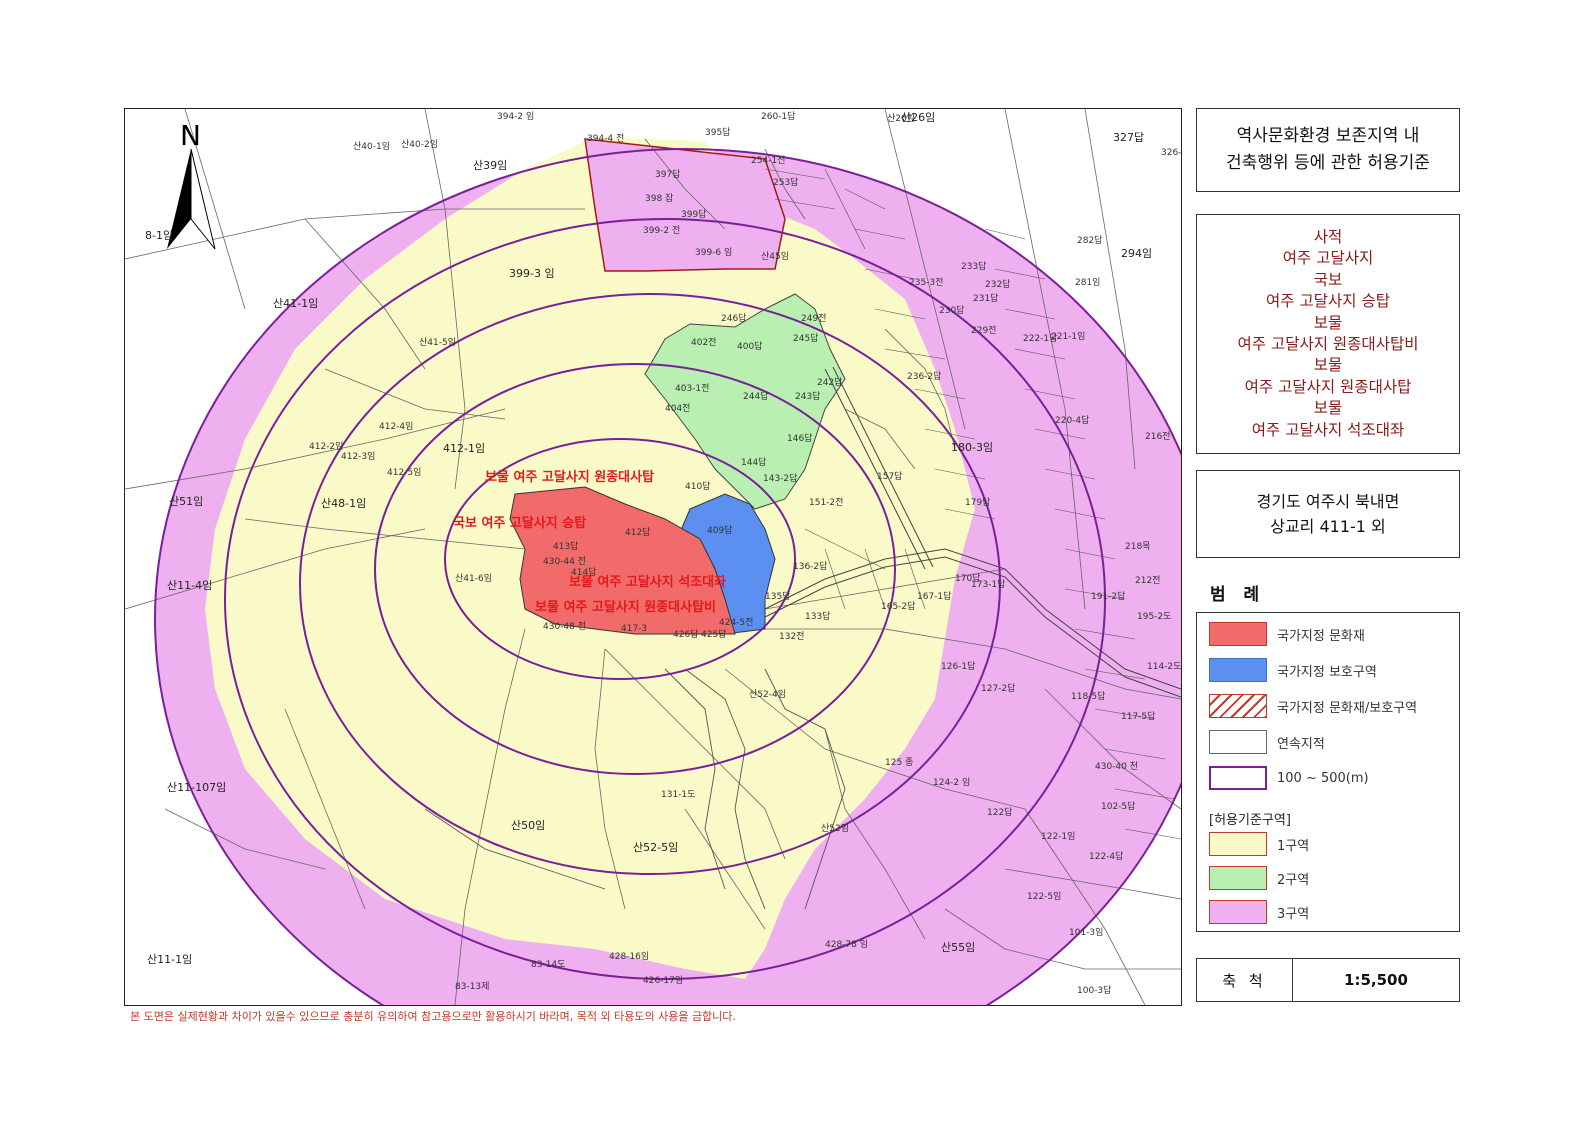 The width and height of the screenshot is (1586, 1121). I want to click on zone-3-top-patch, so click(685, 205).